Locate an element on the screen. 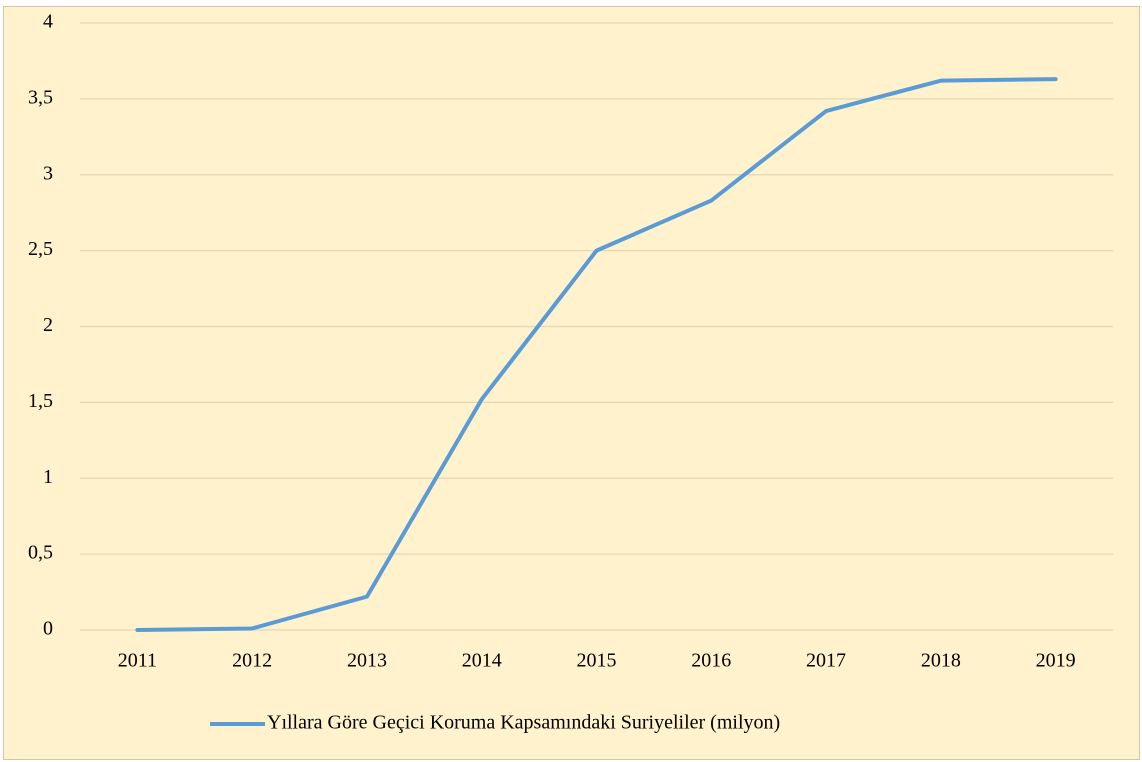 Image resolution: width=1142 pixels, height=762 pixels. x-tick-label: 2013 is located at coordinates (367, 661).